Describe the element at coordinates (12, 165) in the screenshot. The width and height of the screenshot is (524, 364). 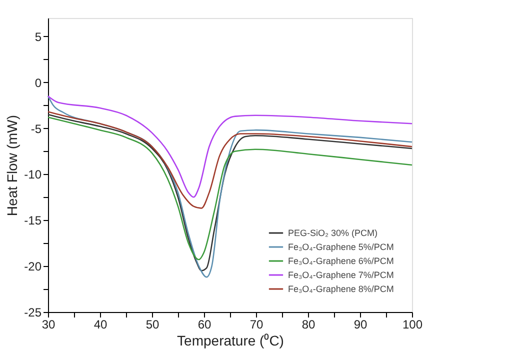
I see `y-axis-title: Heat Flow (mW)` at that location.